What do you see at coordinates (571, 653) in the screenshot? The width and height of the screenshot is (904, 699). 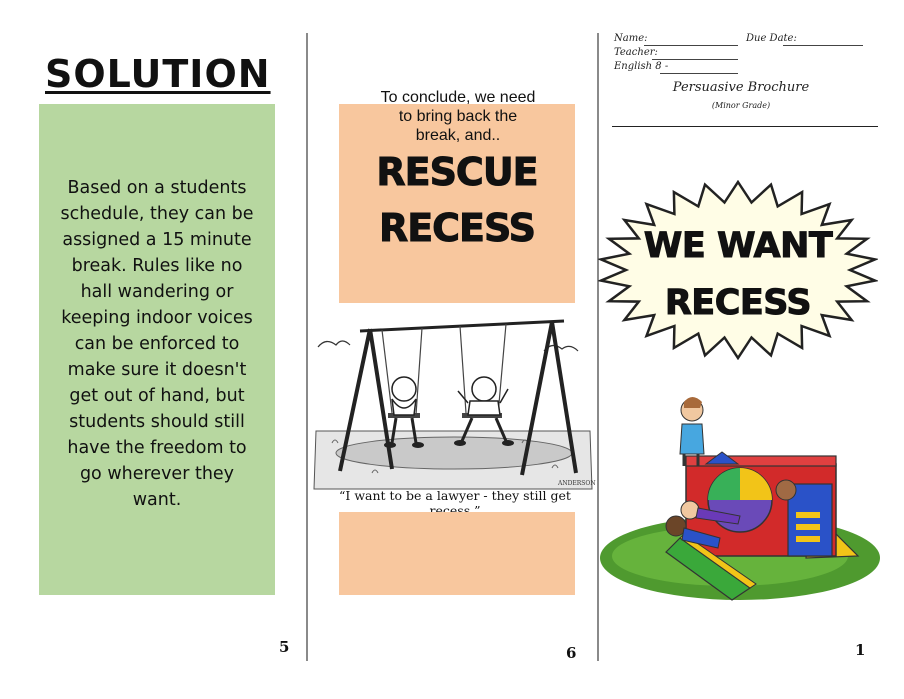 I see `page-number-6: 6` at bounding box center [571, 653].